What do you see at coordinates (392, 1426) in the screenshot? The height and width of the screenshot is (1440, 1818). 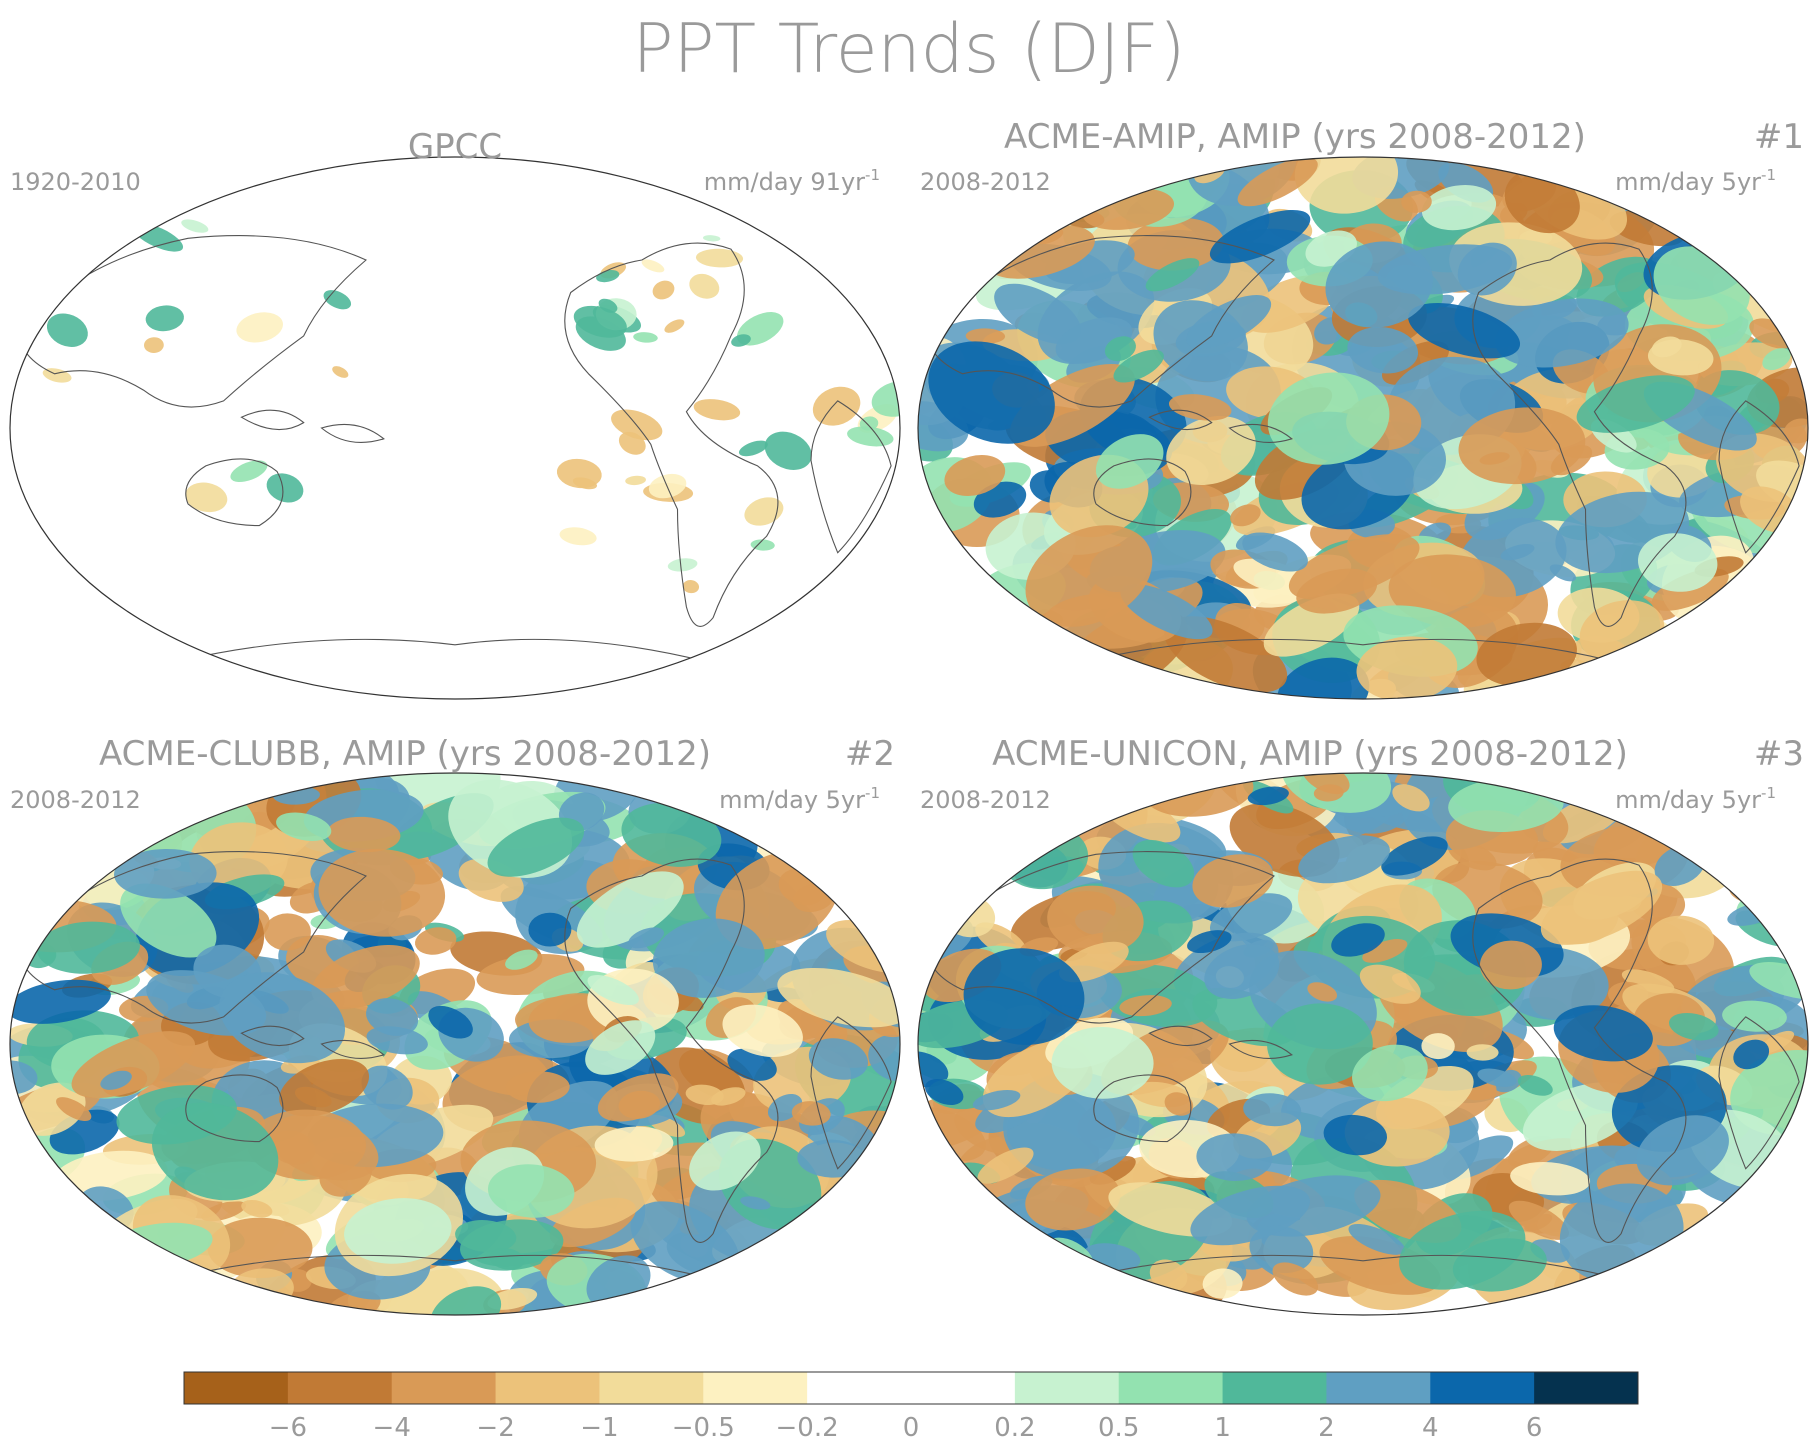 I see `colorbar-tick-label: −4` at bounding box center [392, 1426].